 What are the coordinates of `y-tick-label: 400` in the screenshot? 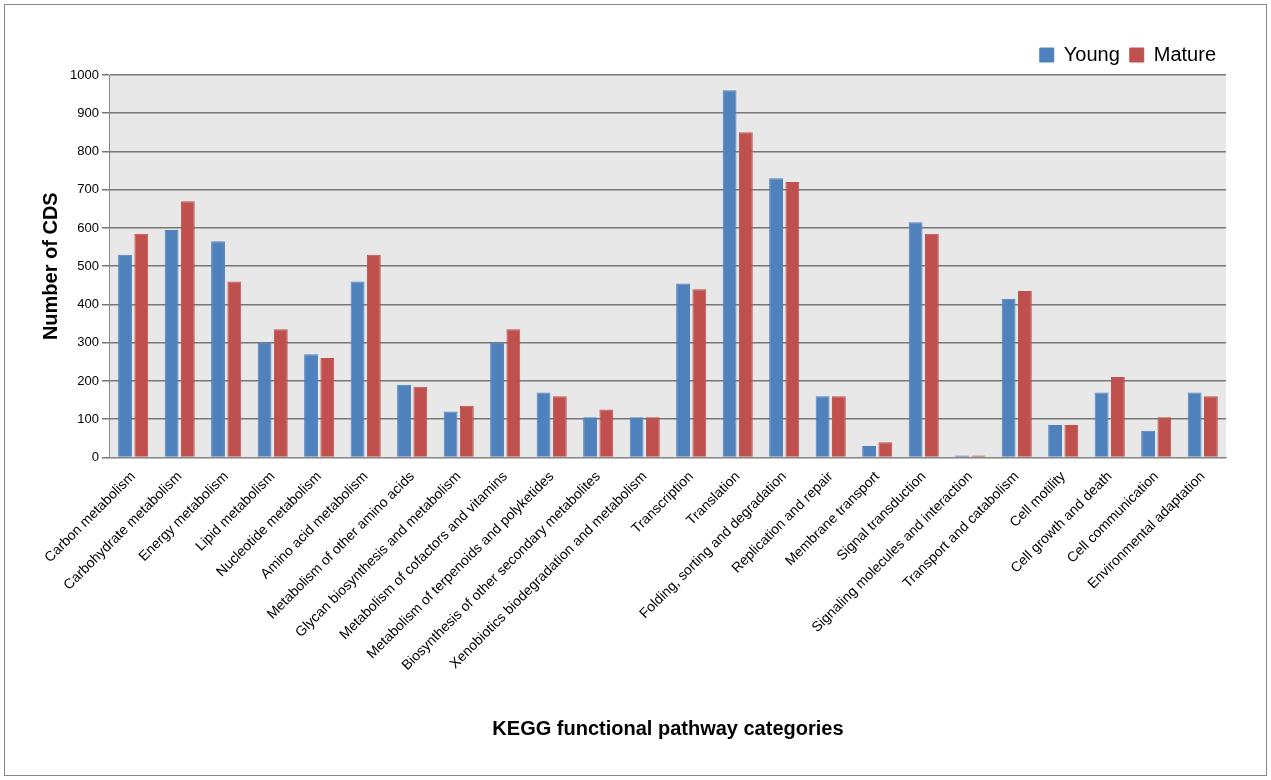 It's located at (88, 304).